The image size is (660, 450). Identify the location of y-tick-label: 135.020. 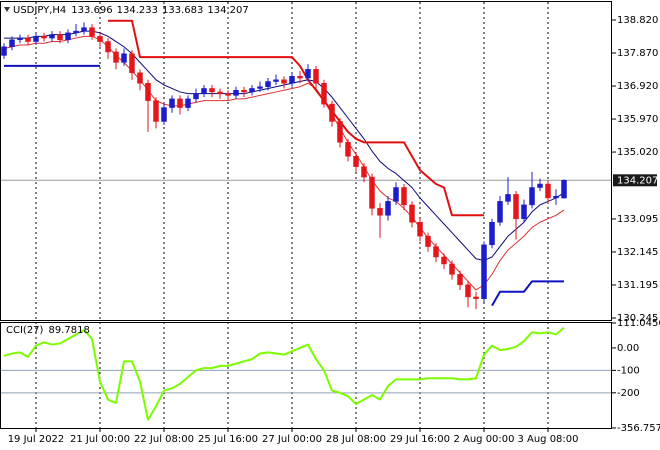
(637, 152).